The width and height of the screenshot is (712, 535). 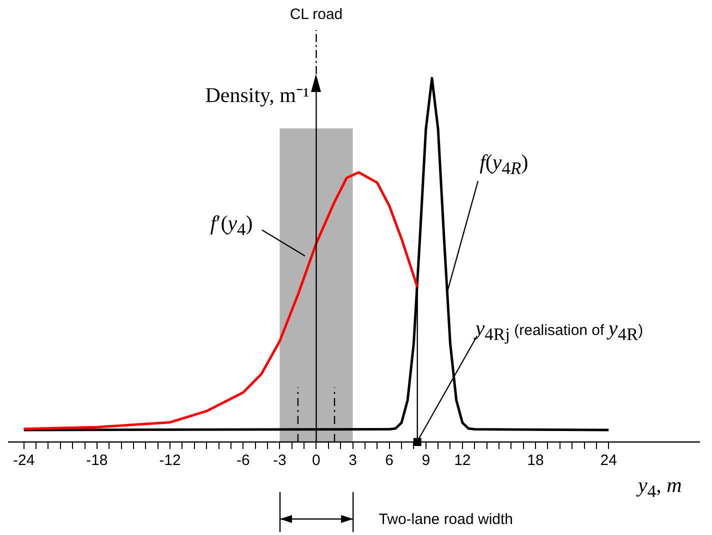 What do you see at coordinates (608, 461) in the screenshot?
I see `x-tick-label: 24` at bounding box center [608, 461].